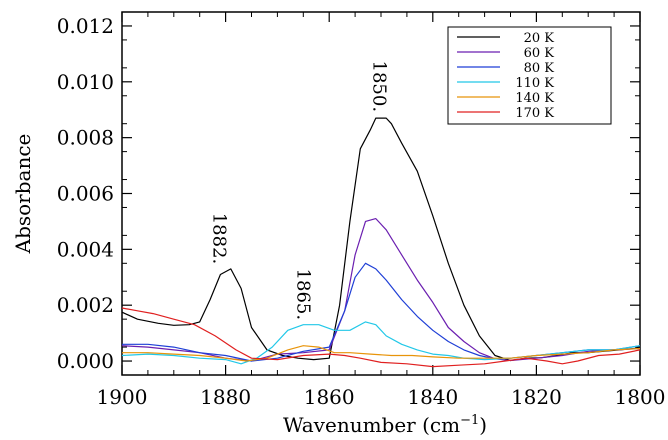 The height and width of the screenshot is (440, 668). What do you see at coordinates (85, 249) in the screenshot?
I see `y-tick-label: 0.004` at bounding box center [85, 249].